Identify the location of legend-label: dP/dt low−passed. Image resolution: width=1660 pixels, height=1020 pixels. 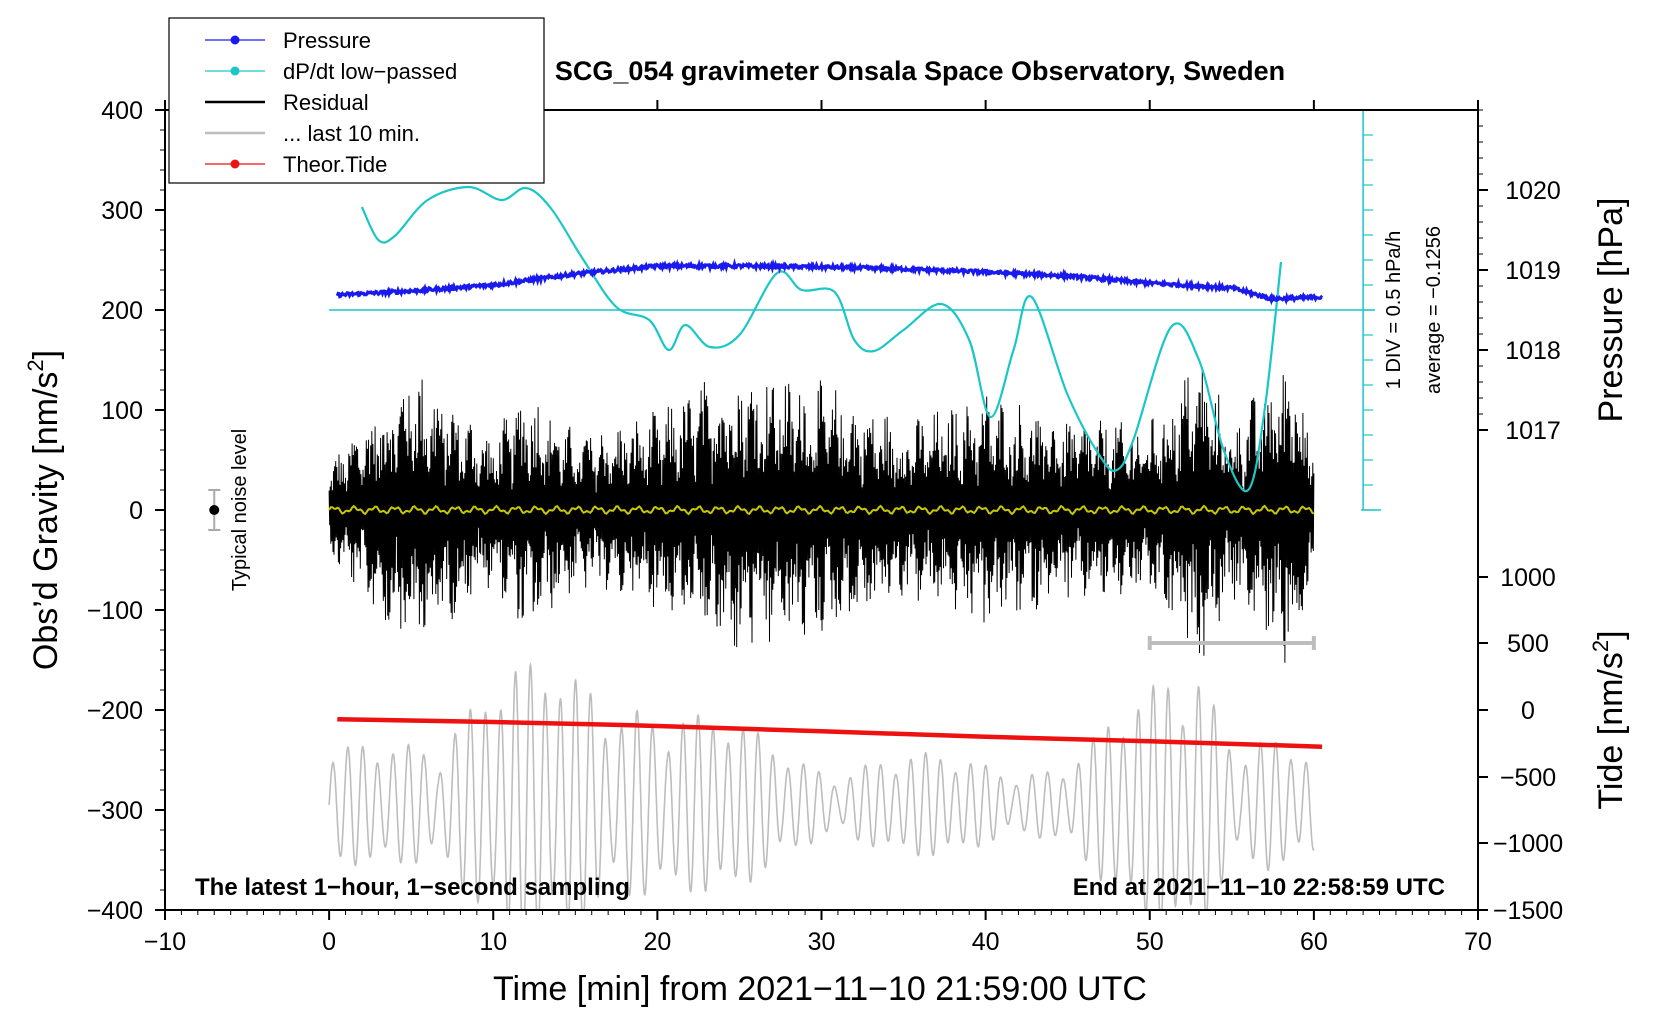
(370, 71).